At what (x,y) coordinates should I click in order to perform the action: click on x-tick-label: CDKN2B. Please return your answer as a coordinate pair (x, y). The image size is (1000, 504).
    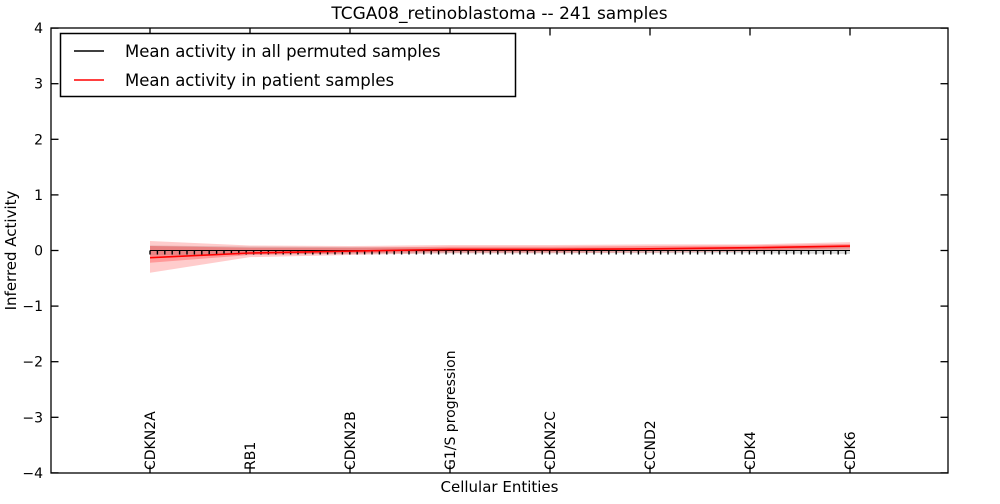
    Looking at the image, I should click on (351, 440).